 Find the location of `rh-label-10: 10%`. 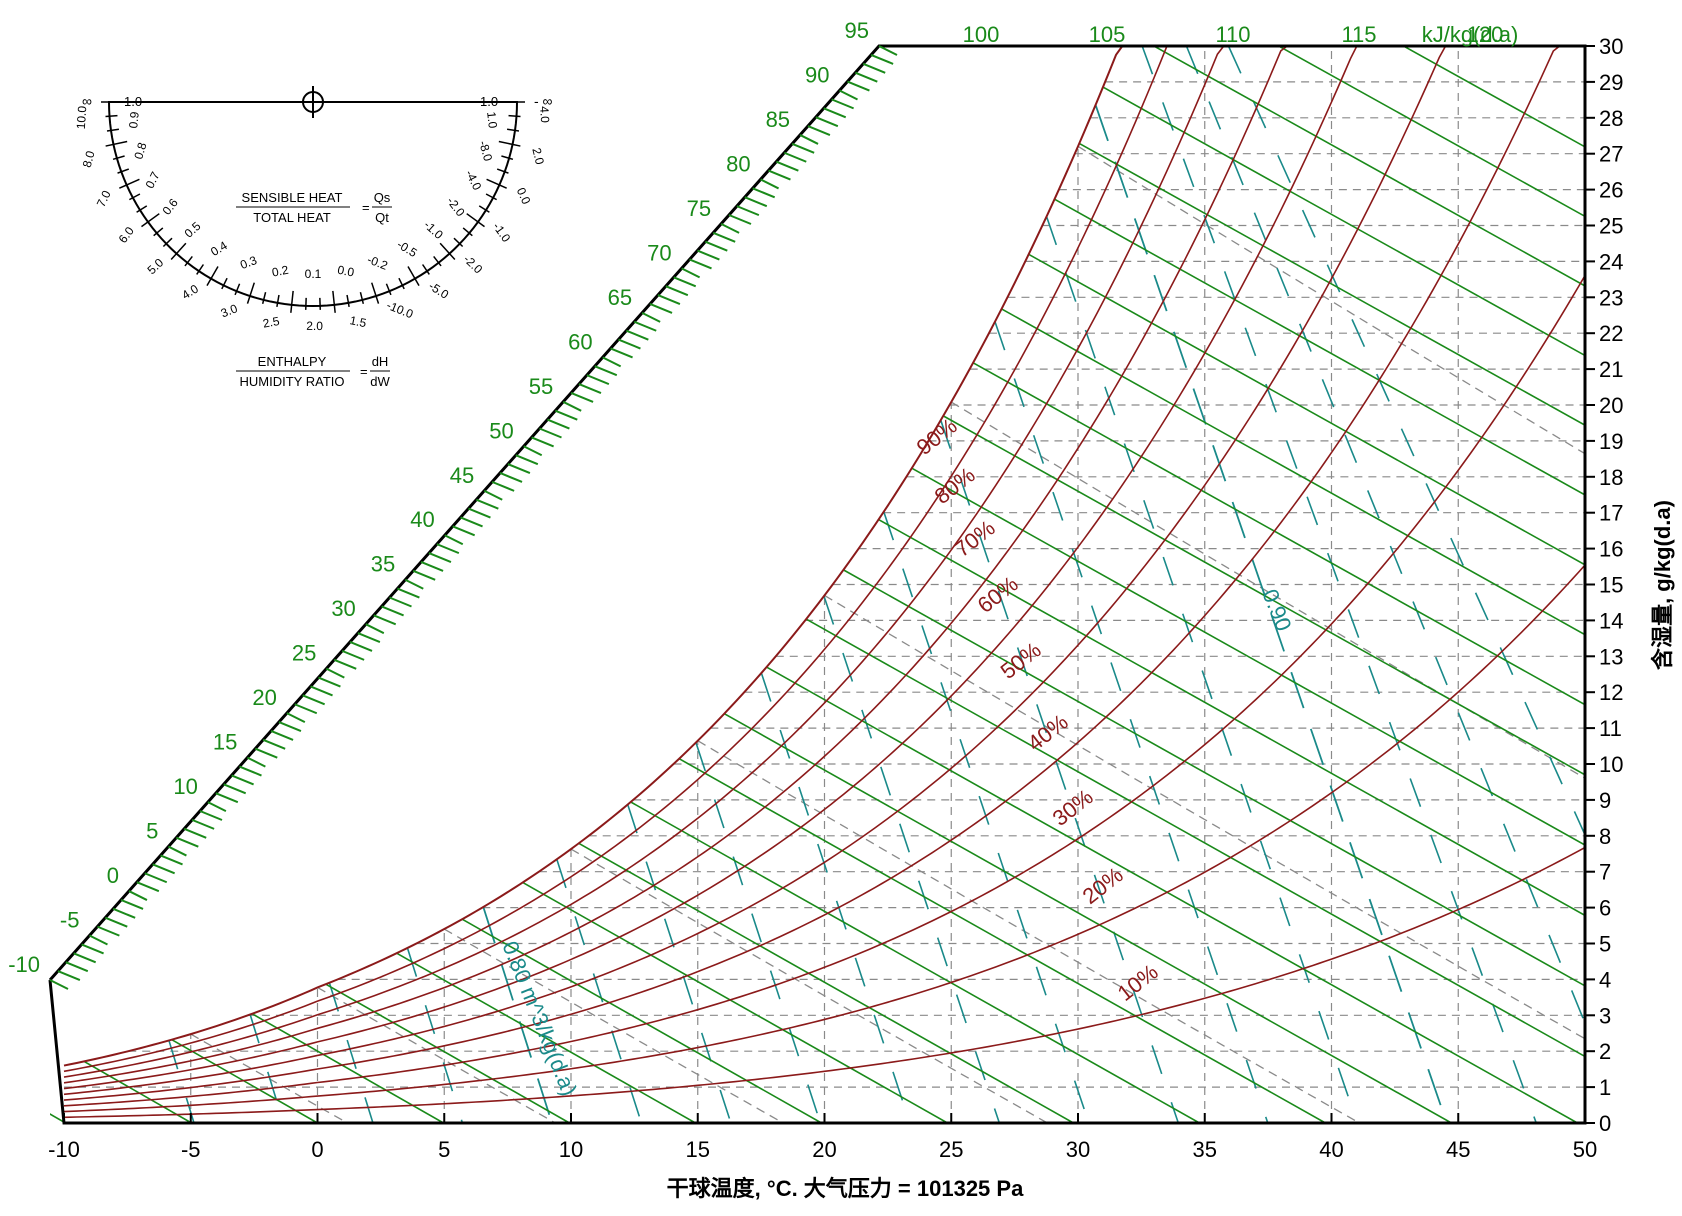

rh-label-10: 10% is located at coordinates (1138, 982).